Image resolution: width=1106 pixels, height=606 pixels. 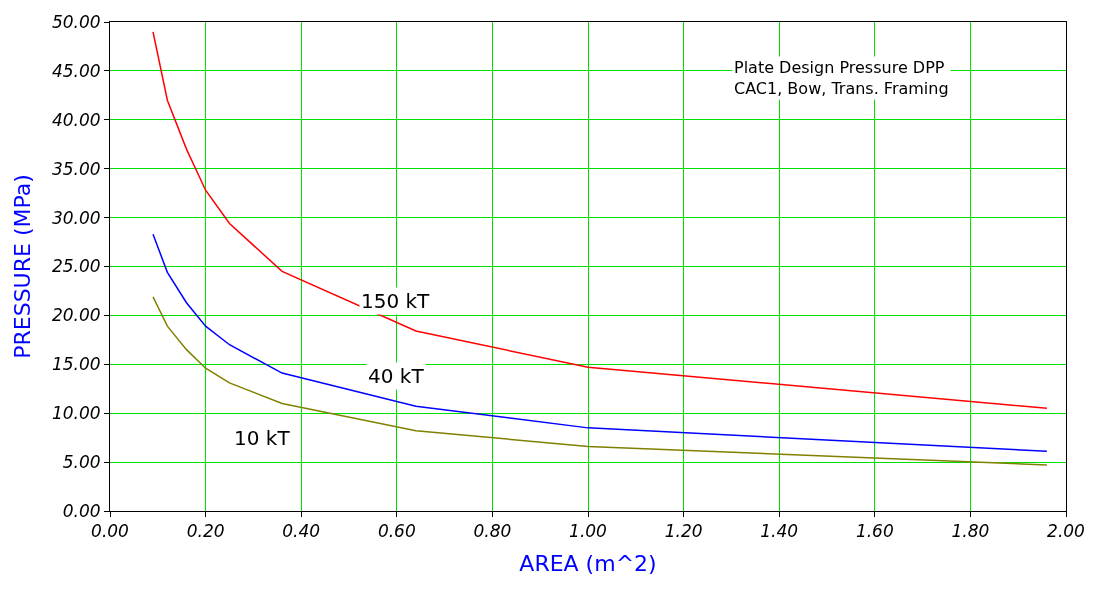 I want to click on y-axis-title: PRESSURE (MPa), so click(x=22, y=266).